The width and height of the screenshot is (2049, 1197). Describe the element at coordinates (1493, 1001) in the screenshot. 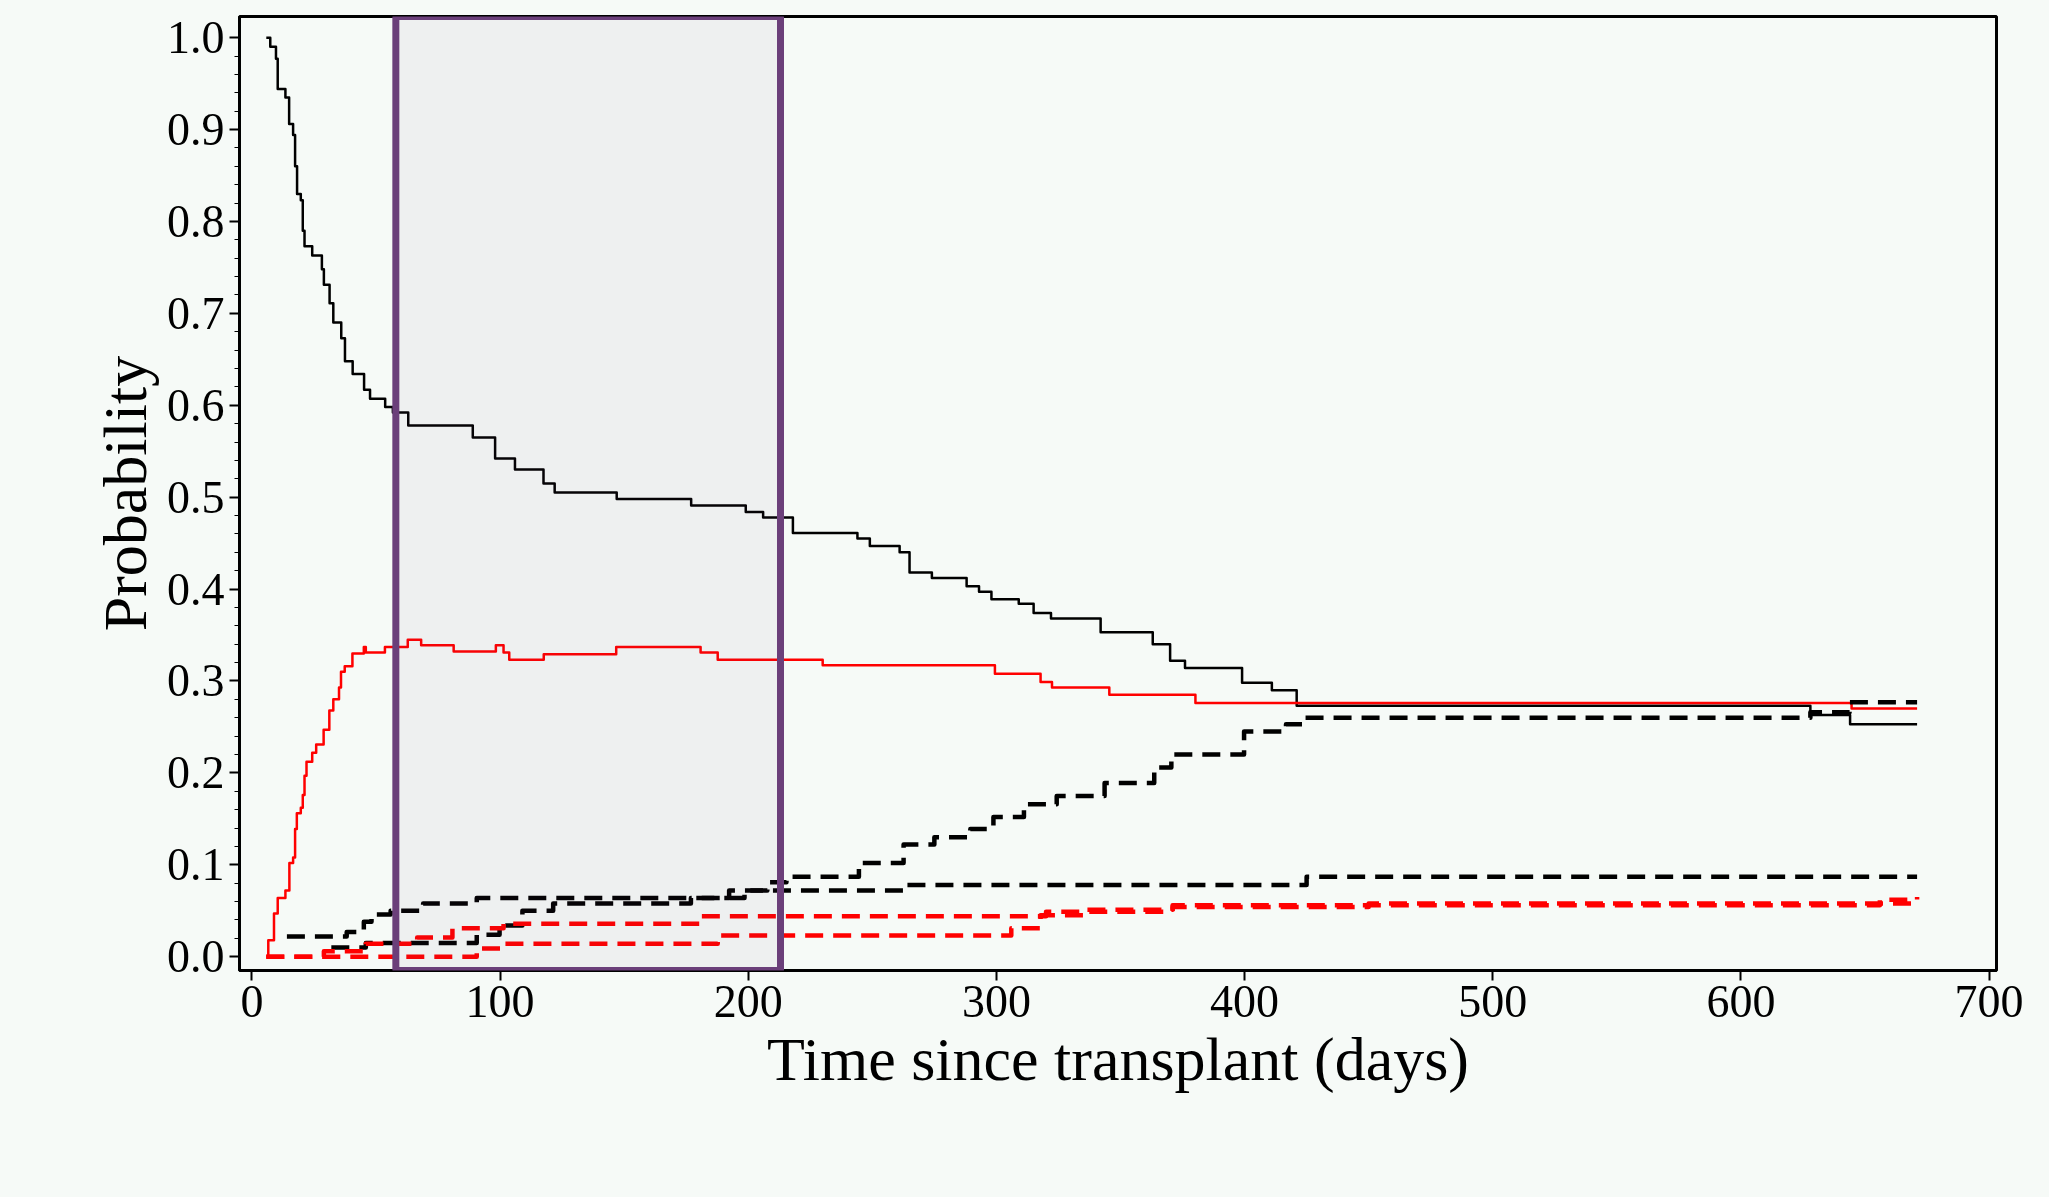

I see `x-tick-label: 500` at that location.